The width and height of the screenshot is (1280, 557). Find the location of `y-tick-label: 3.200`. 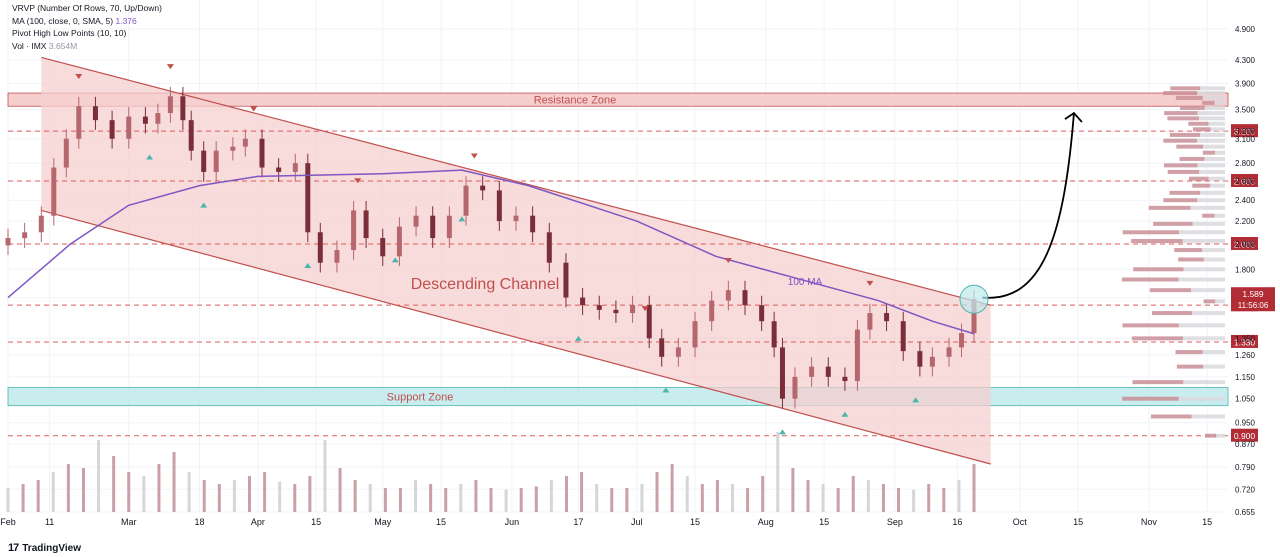

y-tick-label: 3.200 is located at coordinates (1245, 131).